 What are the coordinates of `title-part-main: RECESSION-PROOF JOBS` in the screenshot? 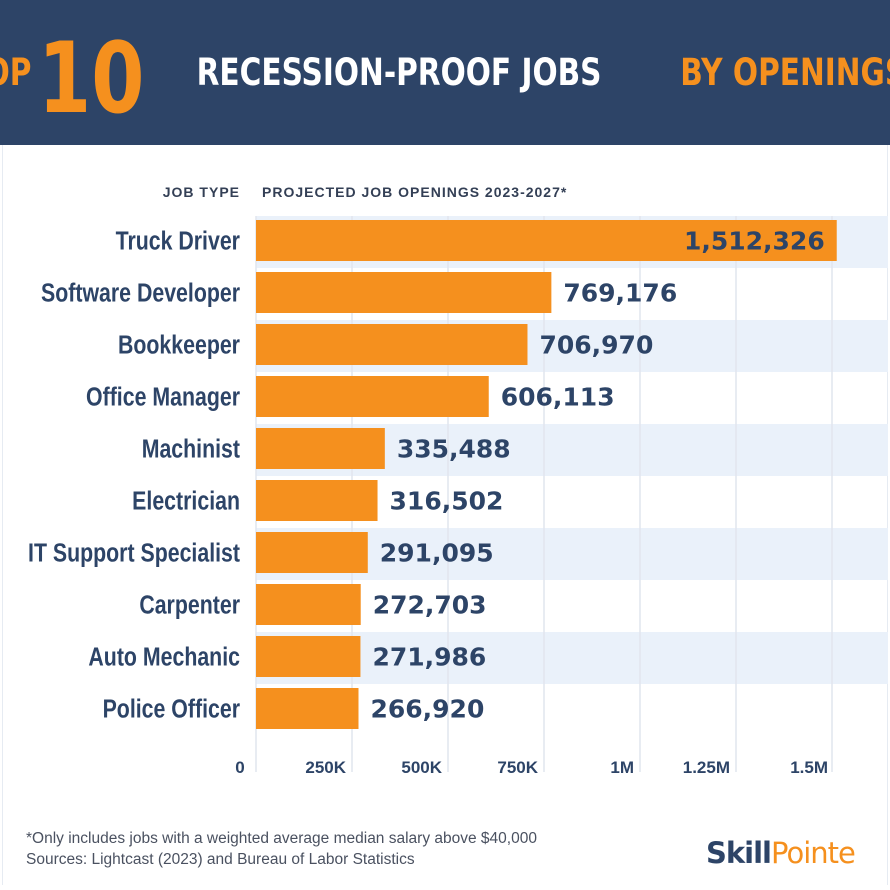 It's located at (399, 72).